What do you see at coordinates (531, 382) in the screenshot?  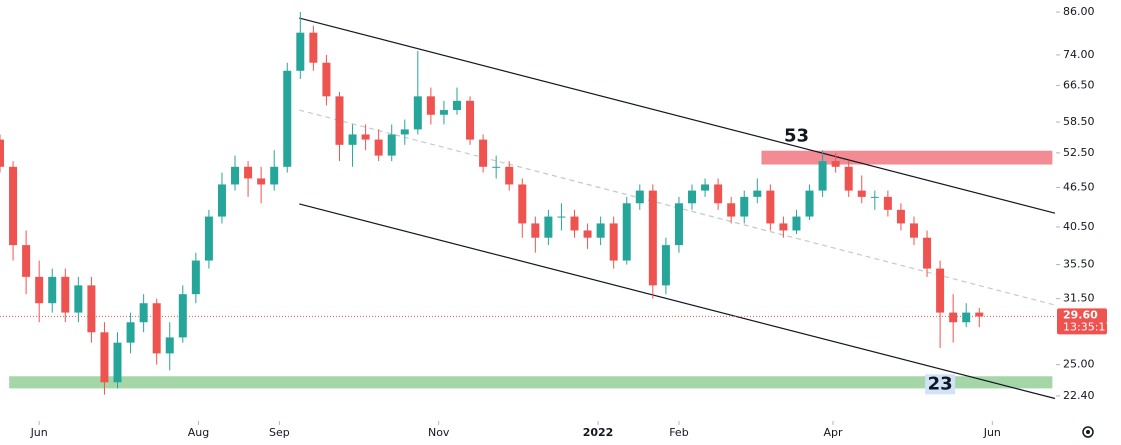 I see `zone` at bounding box center [531, 382].